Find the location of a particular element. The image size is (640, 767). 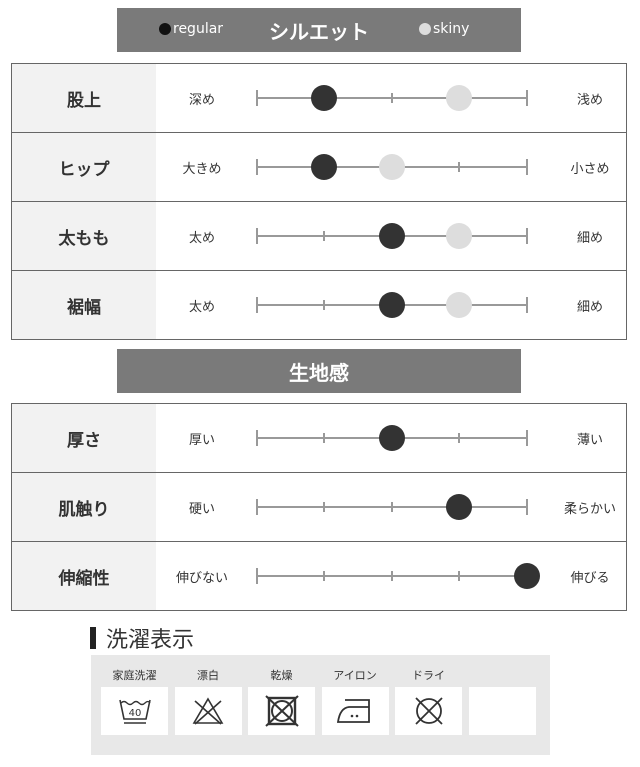

scale-right-label: 伸びる is located at coordinates (590, 578).